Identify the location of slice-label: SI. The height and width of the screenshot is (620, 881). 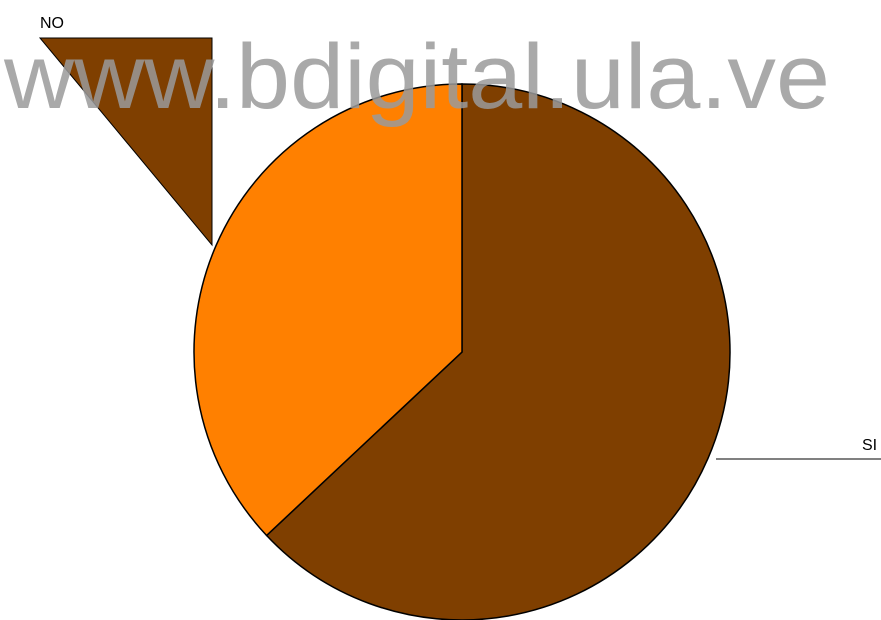
(869, 445).